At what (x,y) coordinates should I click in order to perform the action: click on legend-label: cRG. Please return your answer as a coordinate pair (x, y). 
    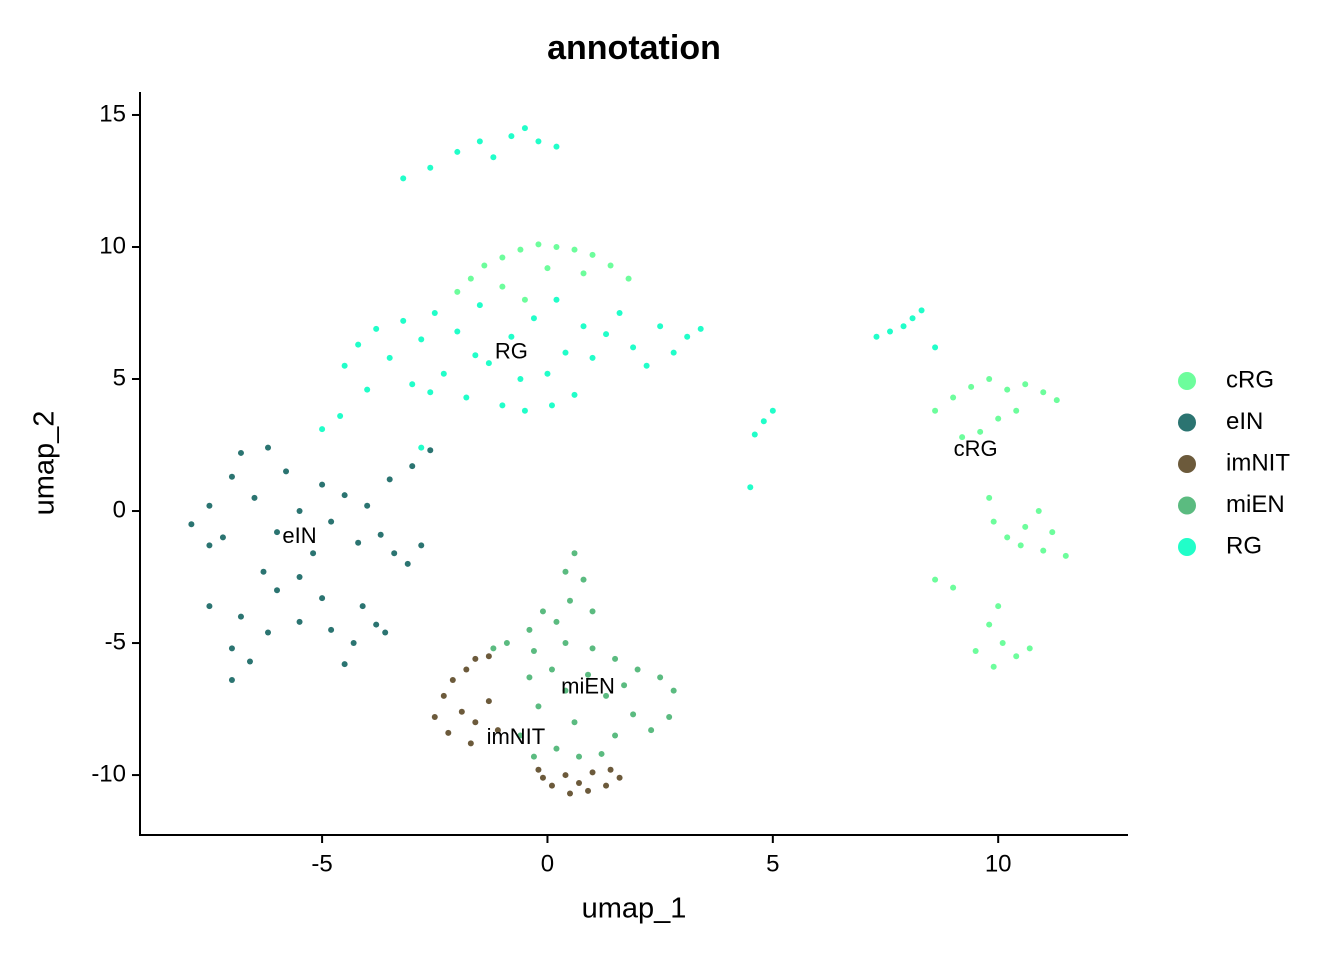
    Looking at the image, I should click on (1250, 379).